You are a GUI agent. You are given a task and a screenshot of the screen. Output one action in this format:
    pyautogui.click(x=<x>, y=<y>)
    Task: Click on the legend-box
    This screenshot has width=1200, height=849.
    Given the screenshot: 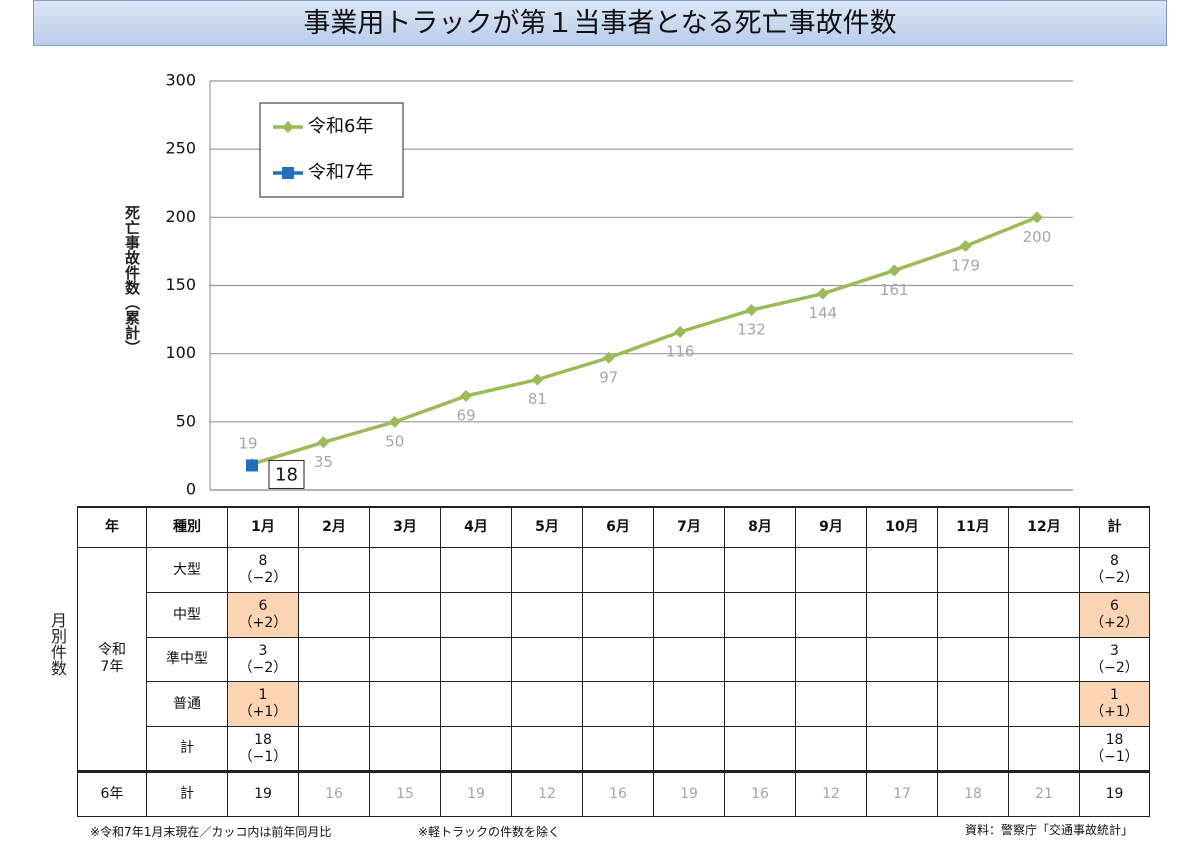 What is the action you would take?
    pyautogui.click(x=331, y=150)
    